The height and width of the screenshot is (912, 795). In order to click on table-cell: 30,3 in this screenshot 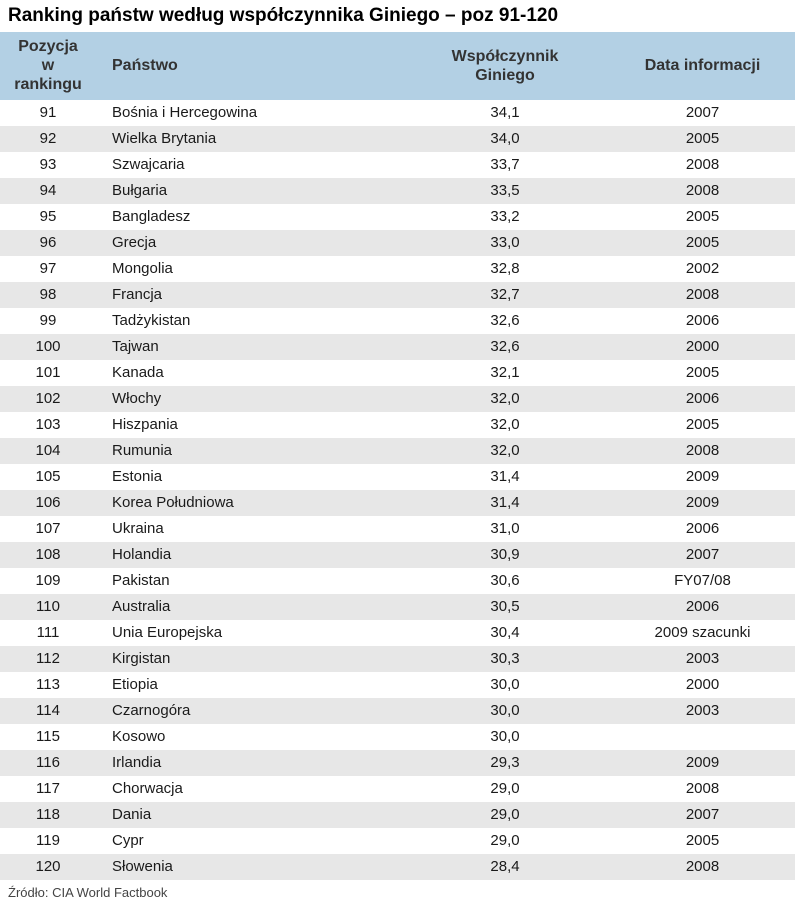, I will do `click(505, 658)`.